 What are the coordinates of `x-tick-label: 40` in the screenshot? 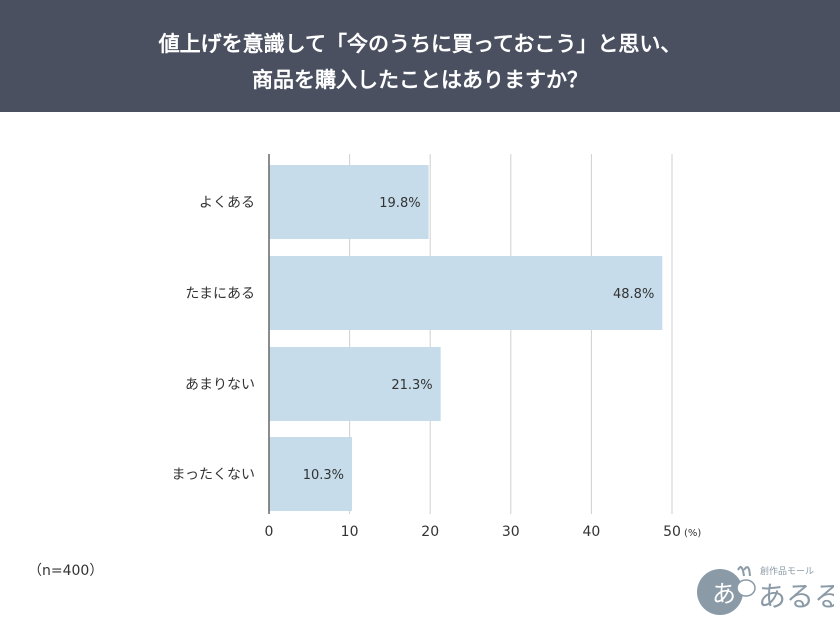 It's located at (591, 532).